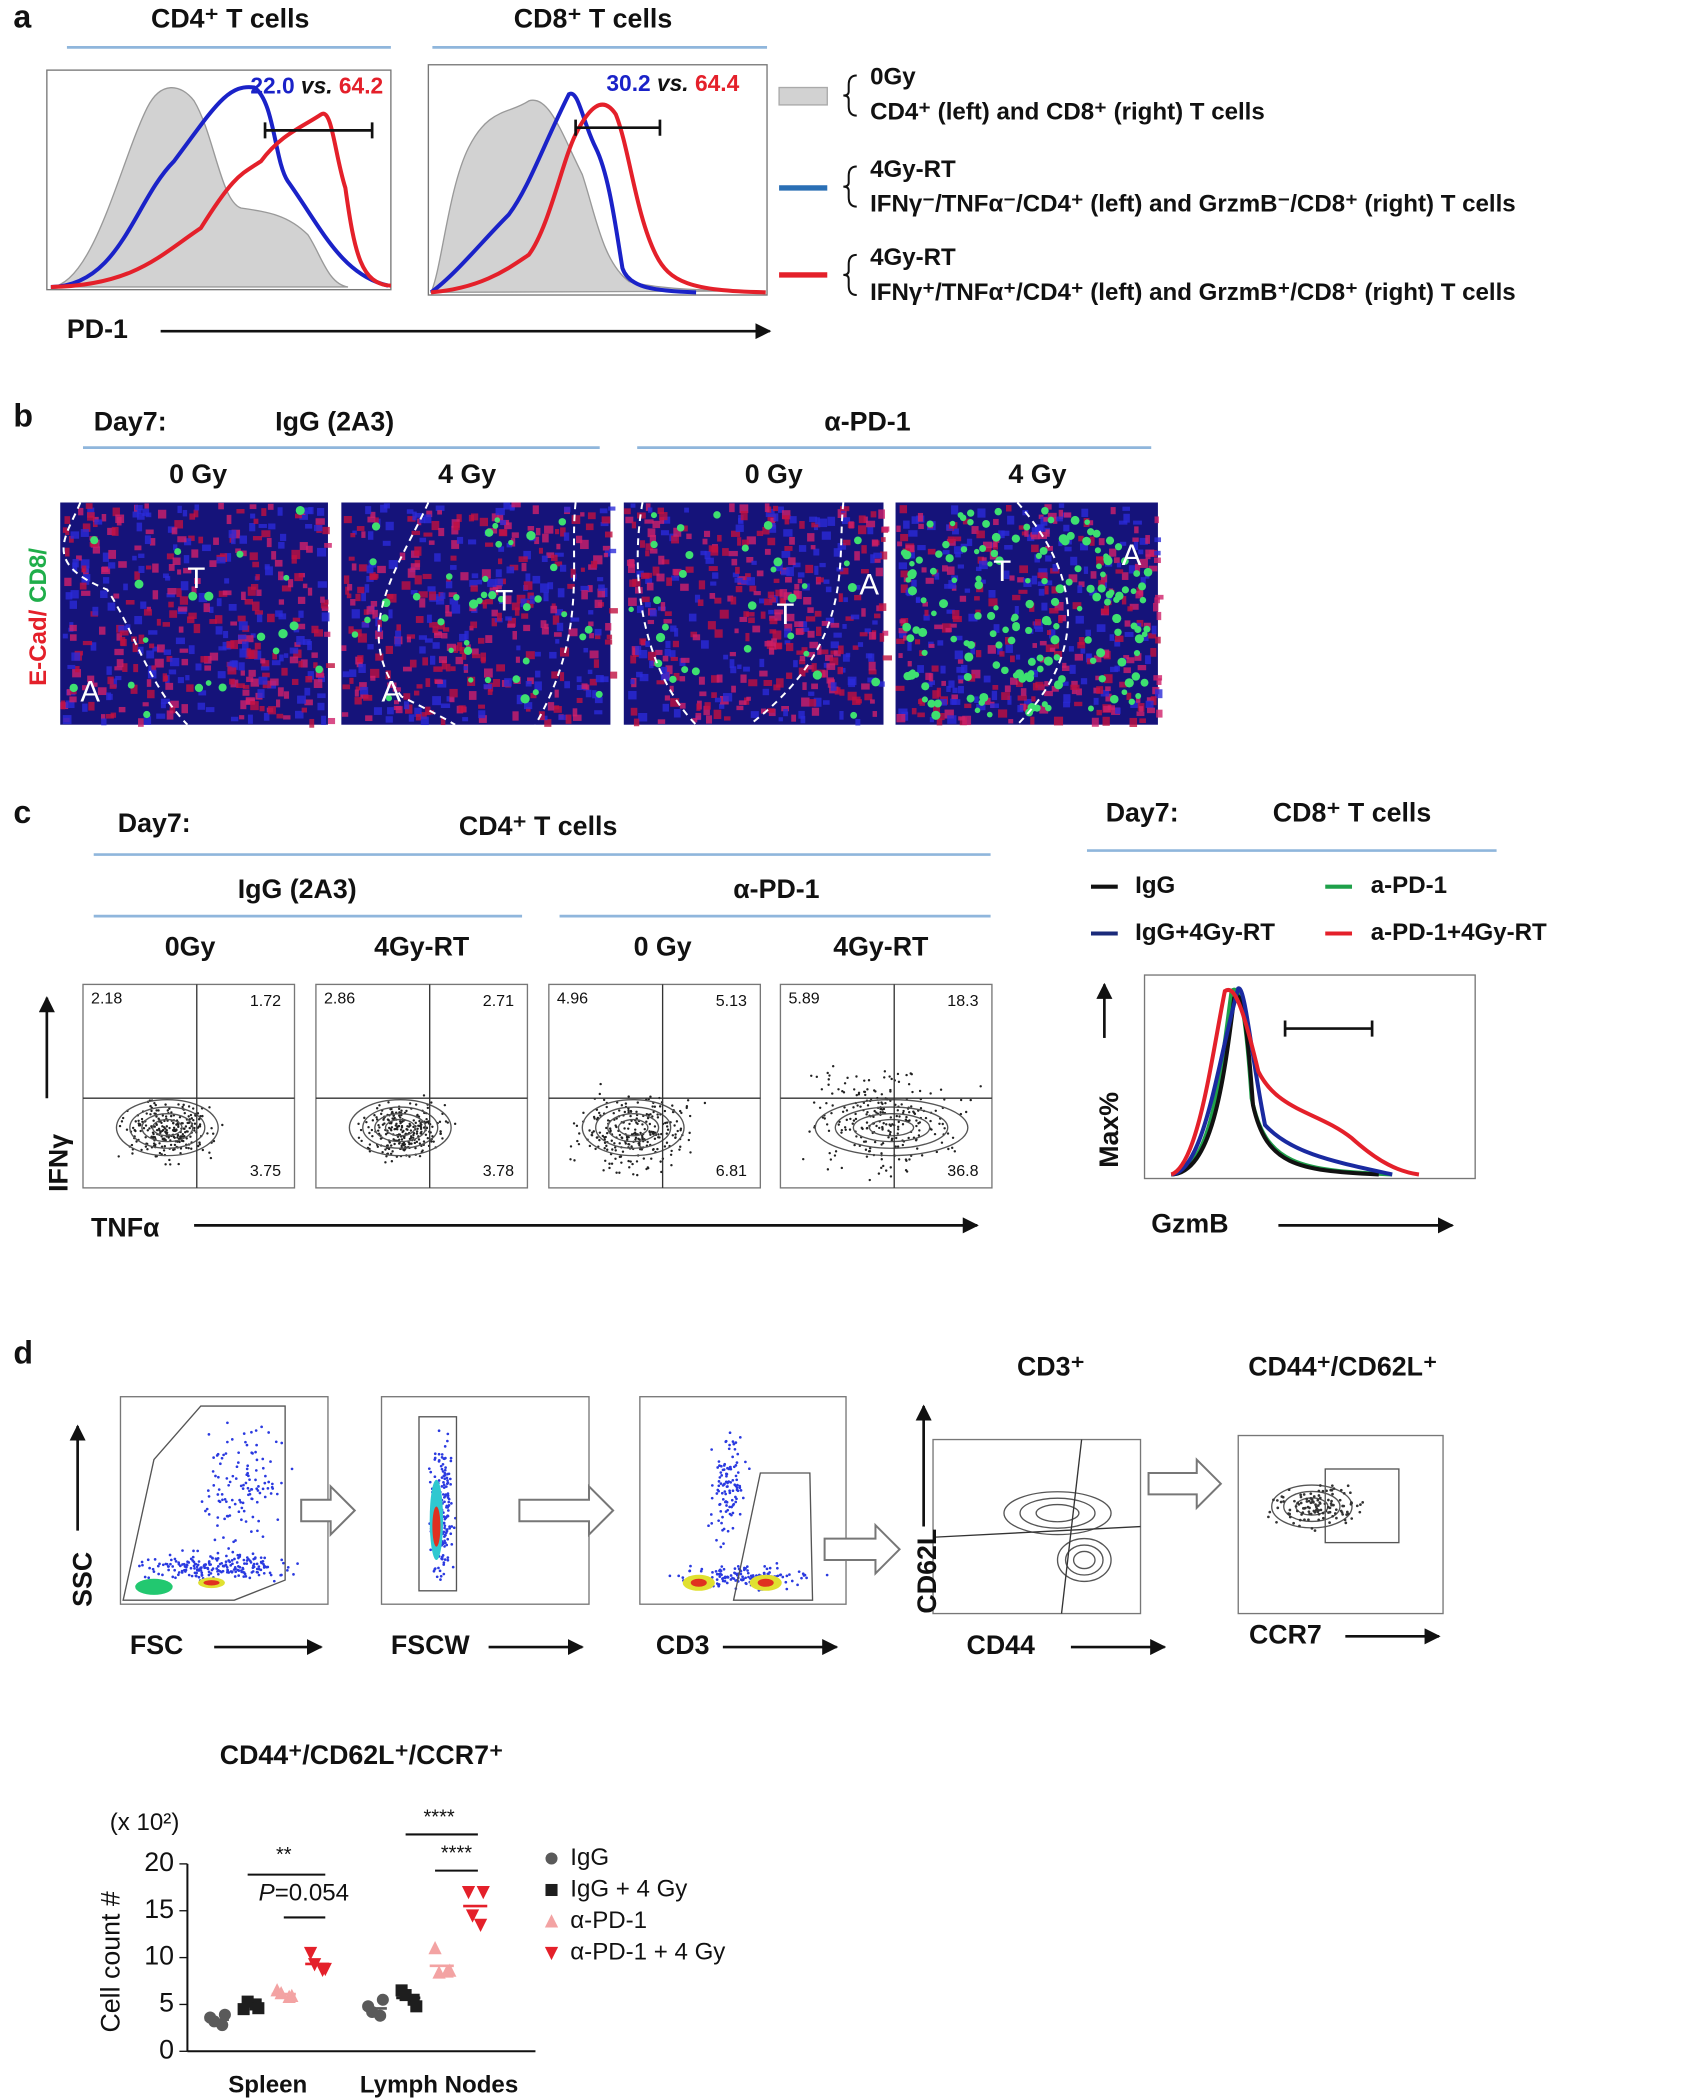  I want to click on quadrant-value: 2.71, so click(498, 1001).